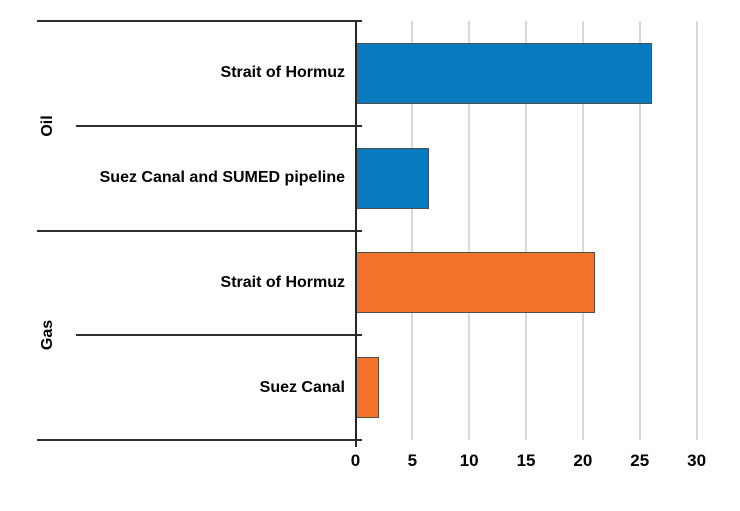 Image resolution: width=740 pixels, height=511 pixels. Describe the element at coordinates (583, 460) in the screenshot. I see `x-tick-label: 20` at that location.